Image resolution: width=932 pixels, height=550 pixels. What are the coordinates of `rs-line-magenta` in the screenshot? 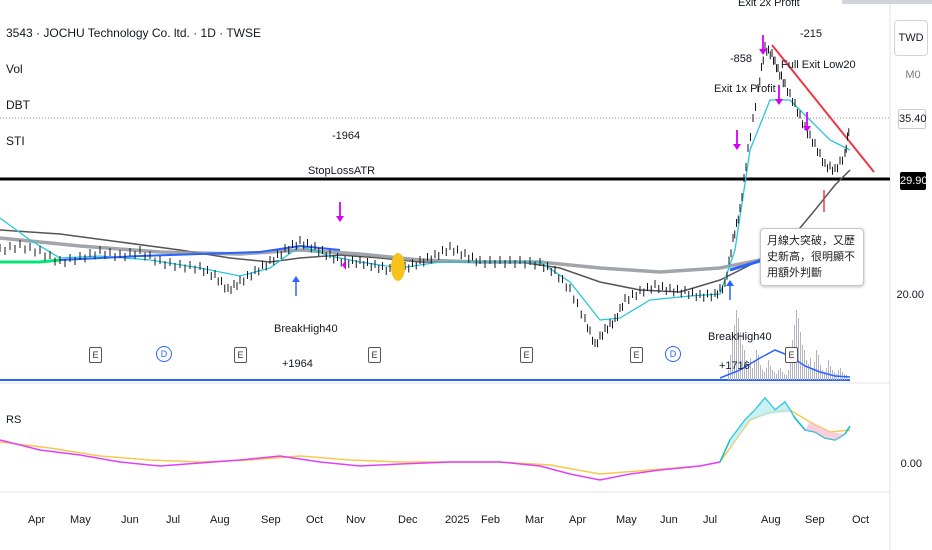 It's located at (360, 460).